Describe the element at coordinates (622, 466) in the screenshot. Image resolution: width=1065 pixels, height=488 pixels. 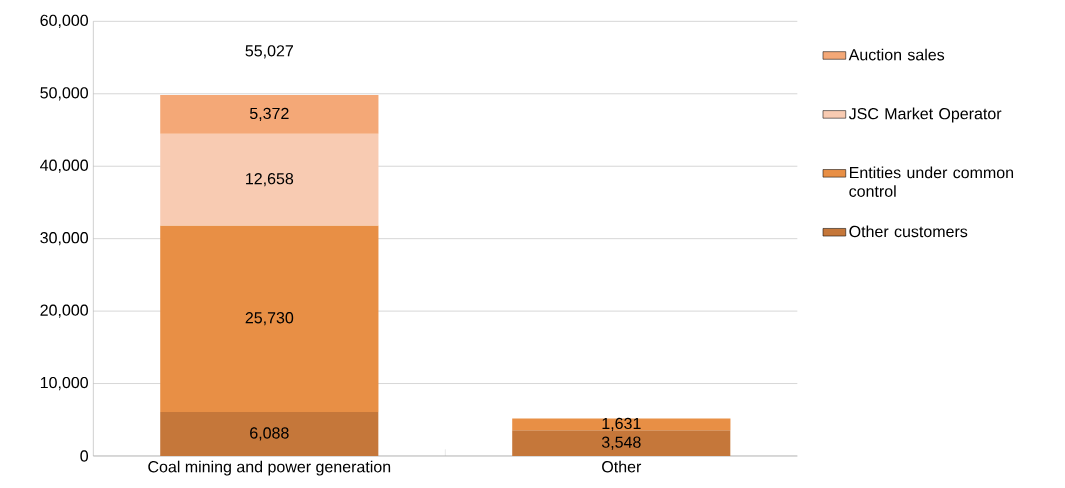
I see `x-tick-label: Other` at that location.